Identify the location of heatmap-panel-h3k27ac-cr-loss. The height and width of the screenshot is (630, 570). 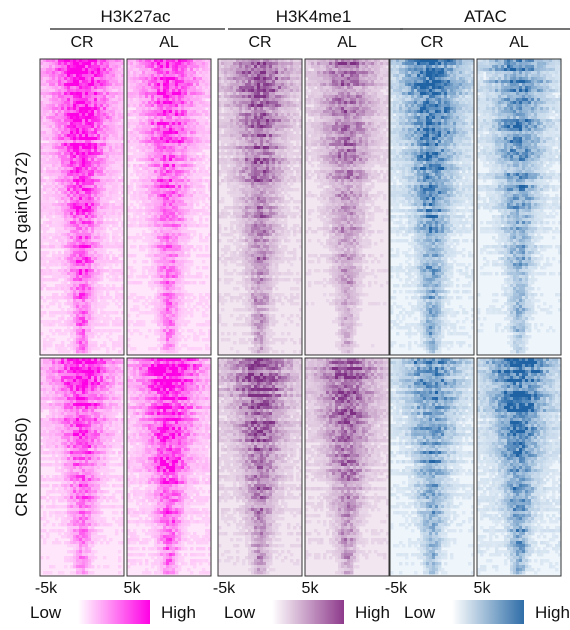
(82, 467).